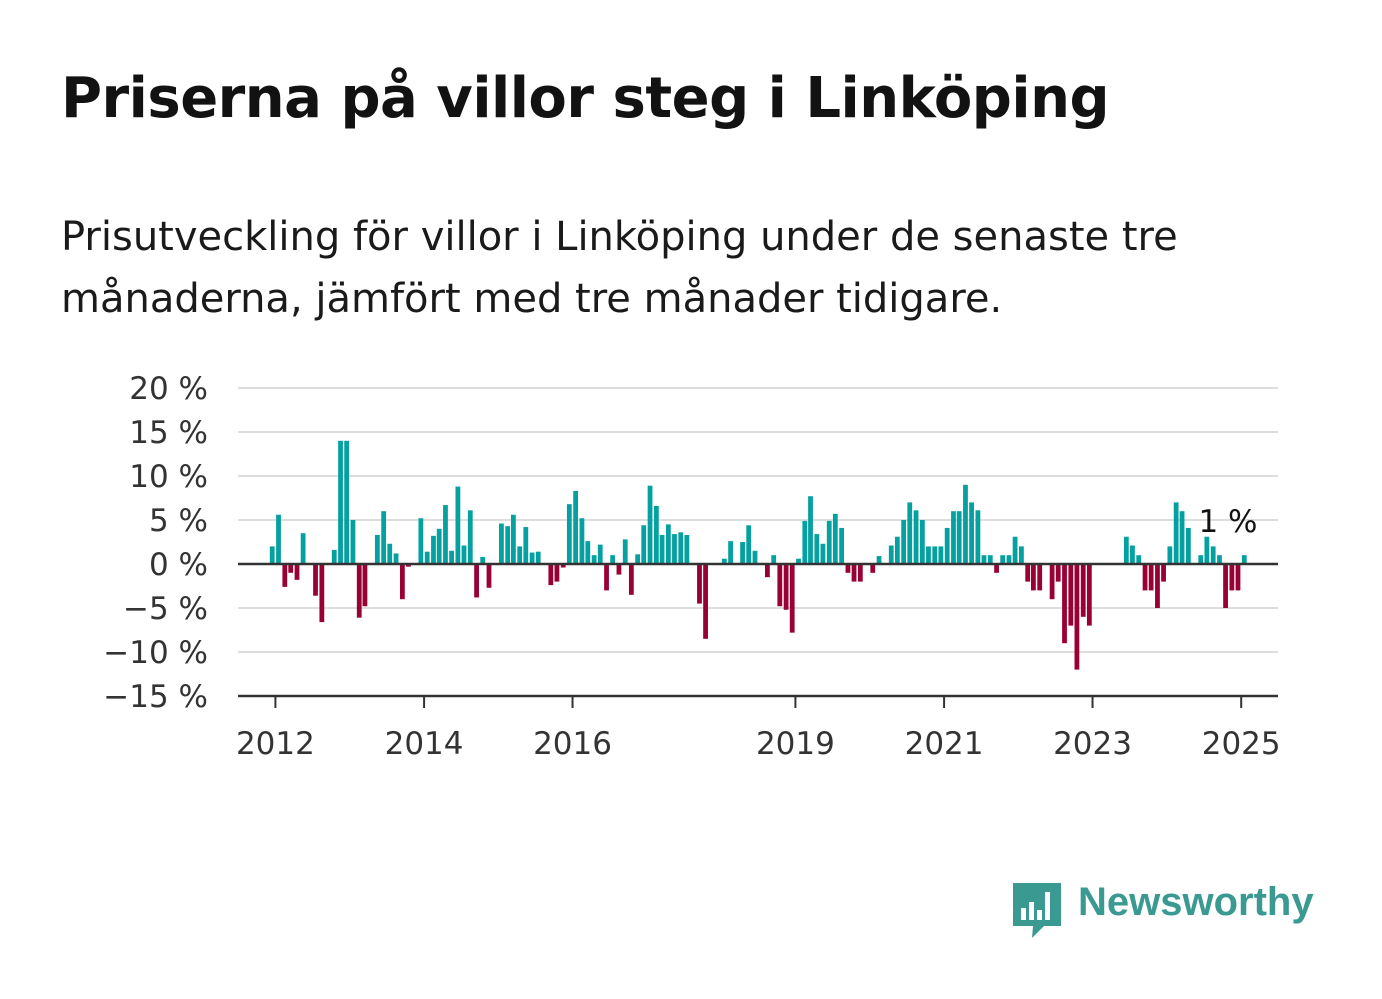  I want to click on newsworthy-logo: Newsworthy, so click(1170, 910).